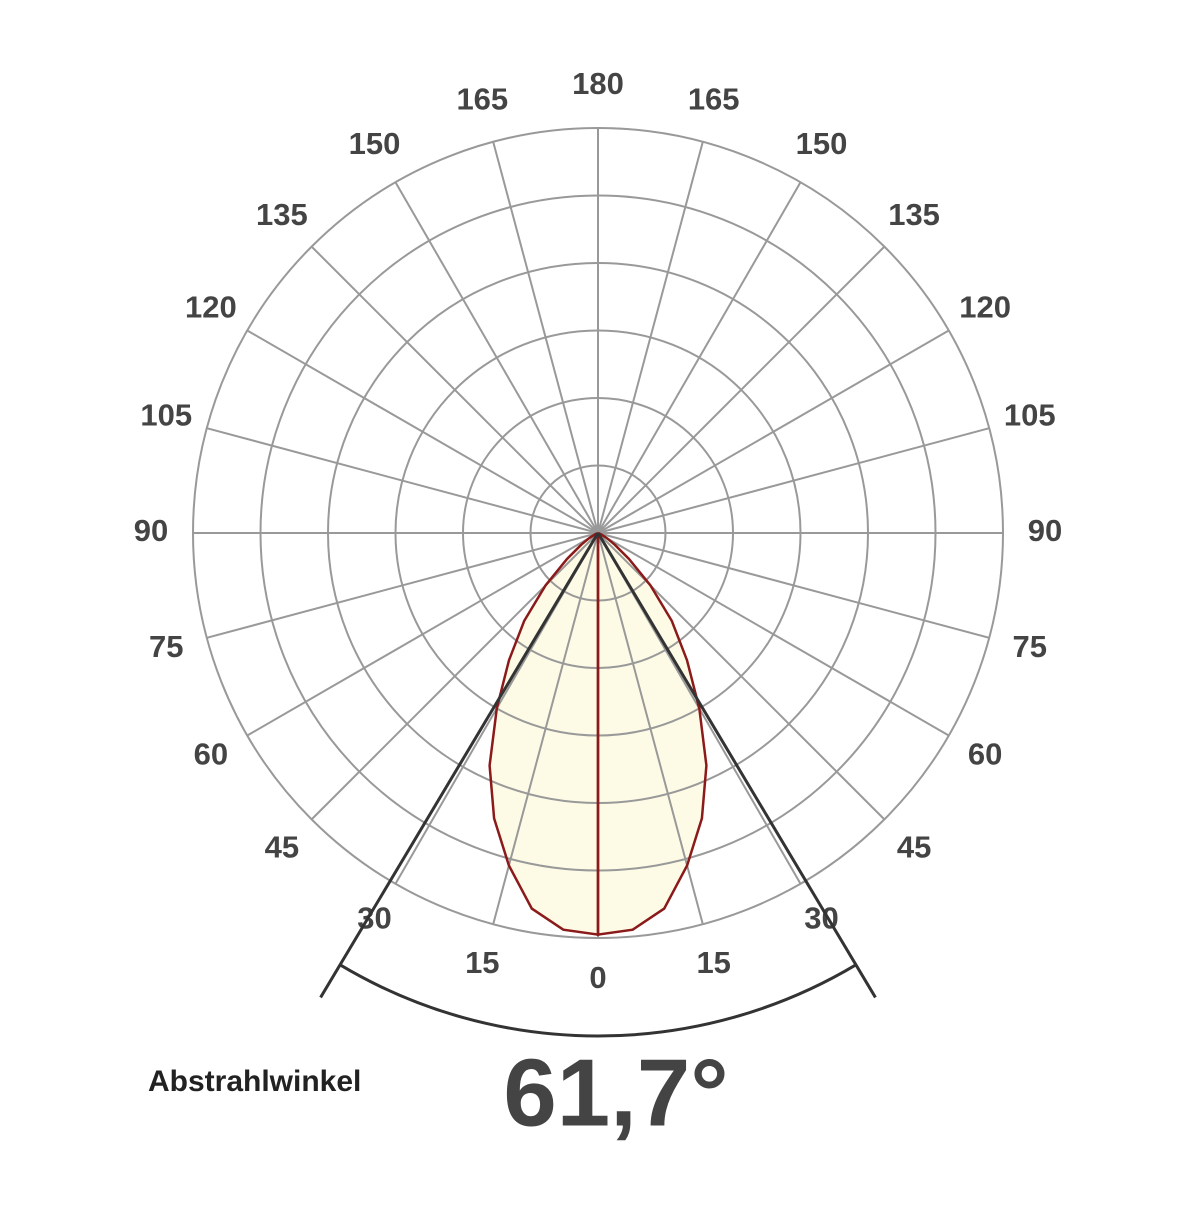 Image resolution: width=1200 pixels, height=1205 pixels. Describe the element at coordinates (254, 1081) in the screenshot. I see `beam-label: Abstrahlwinkel` at that location.